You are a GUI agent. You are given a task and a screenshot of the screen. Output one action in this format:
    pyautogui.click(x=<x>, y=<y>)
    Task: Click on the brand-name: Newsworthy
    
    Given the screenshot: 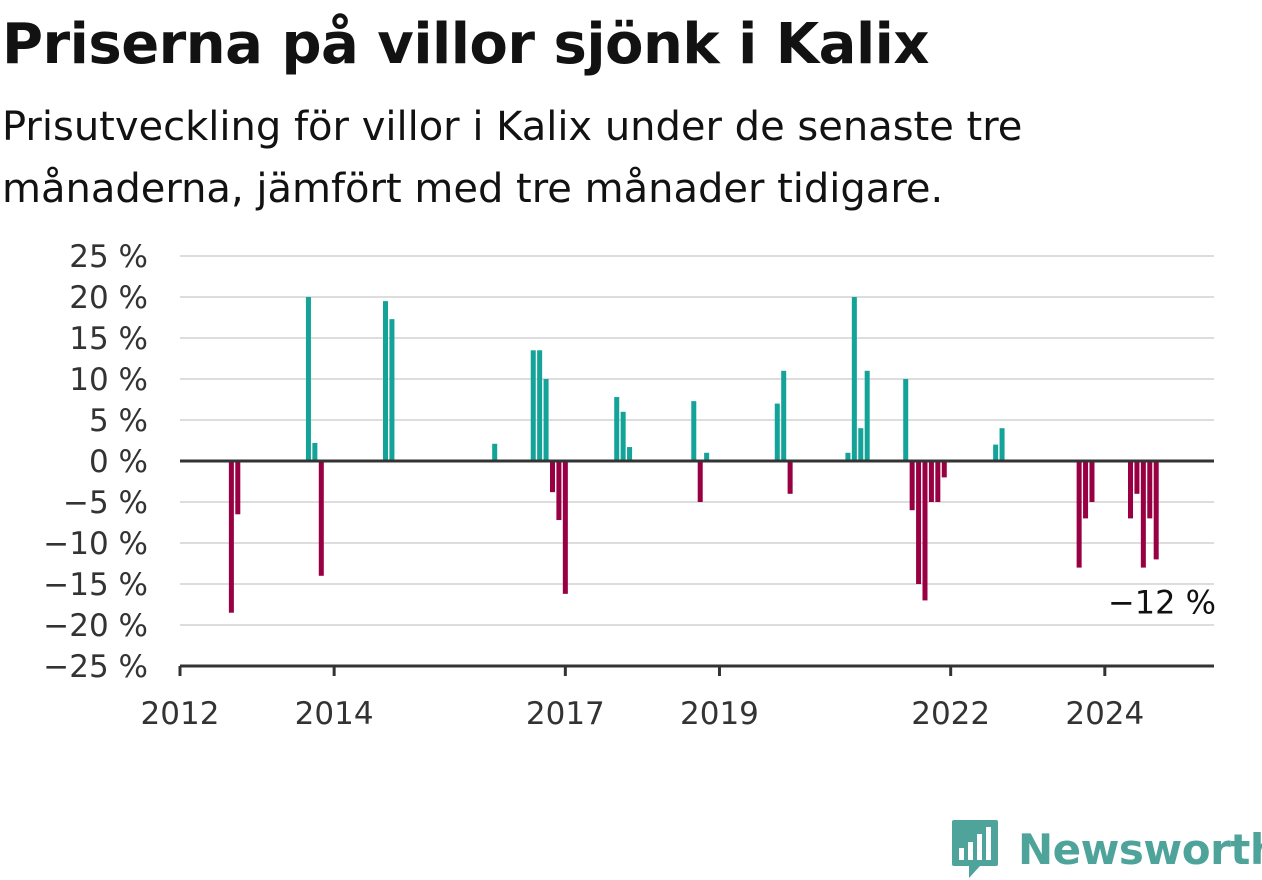 What is the action you would take?
    pyautogui.click(x=1140, y=849)
    